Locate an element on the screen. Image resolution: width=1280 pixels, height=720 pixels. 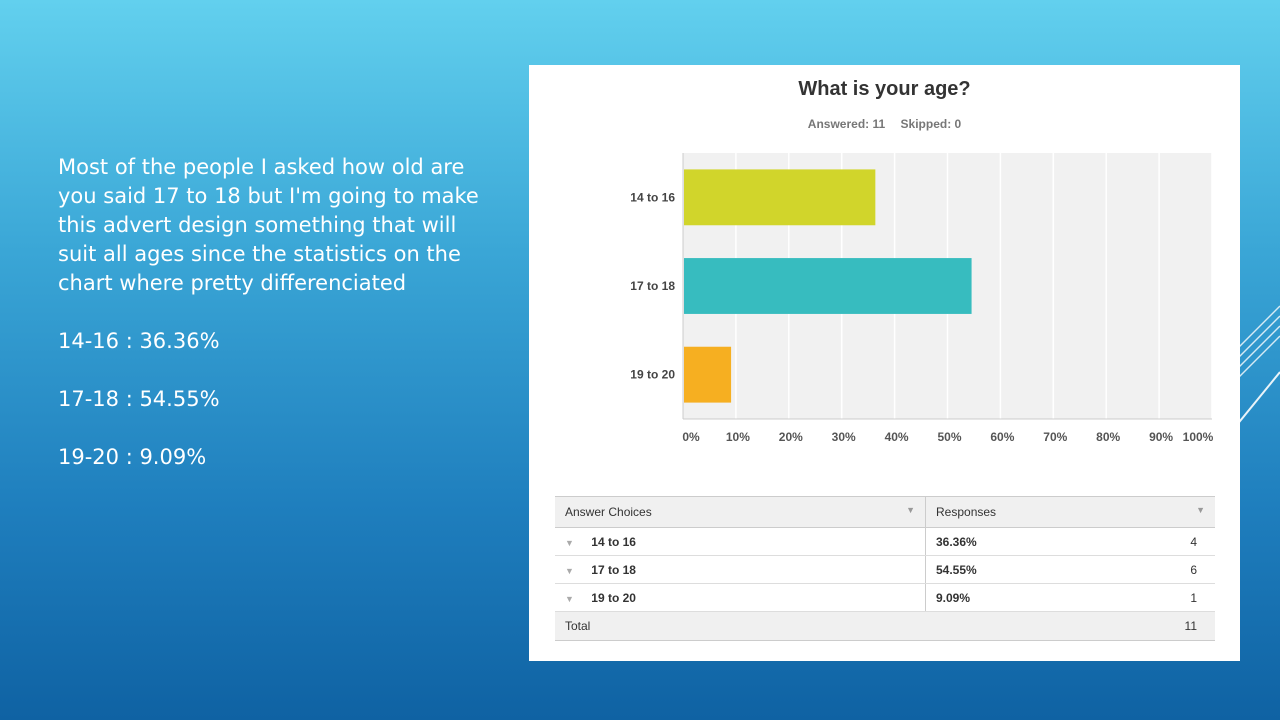
category-label: 19 to 20 is located at coordinates (652, 375).